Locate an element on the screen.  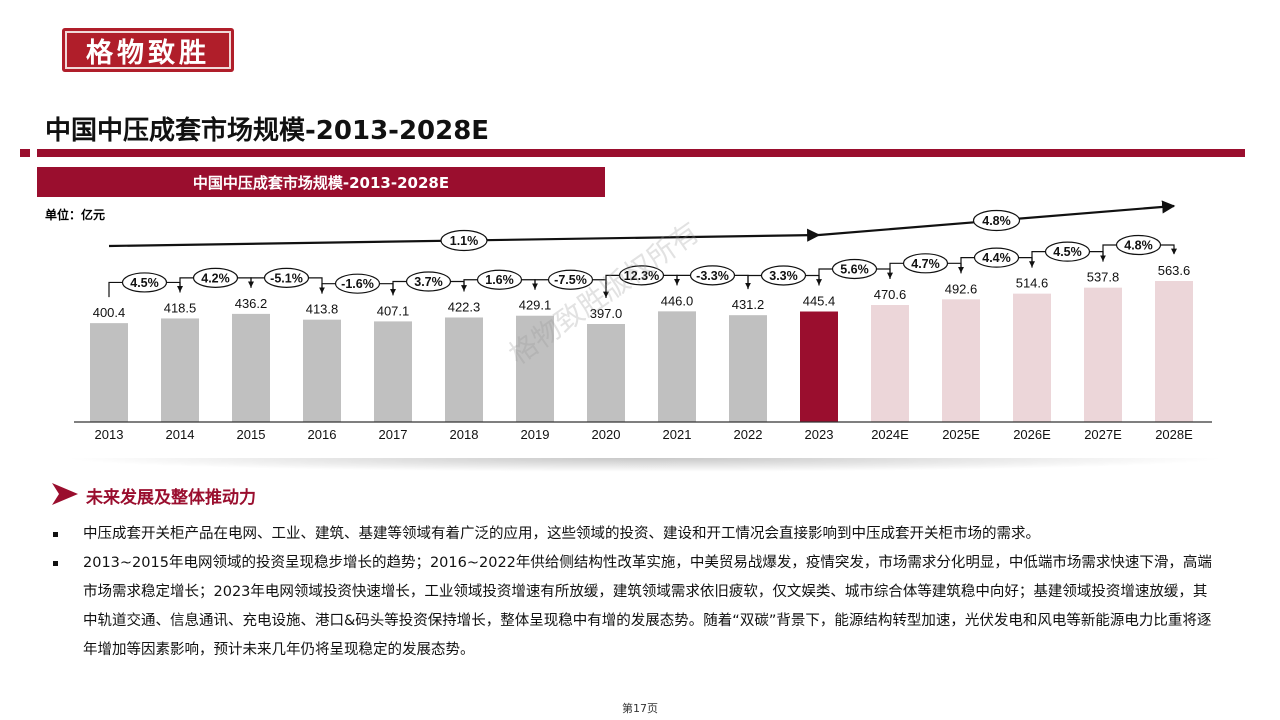
growth-label: -1.6% is located at coordinates (357, 284).